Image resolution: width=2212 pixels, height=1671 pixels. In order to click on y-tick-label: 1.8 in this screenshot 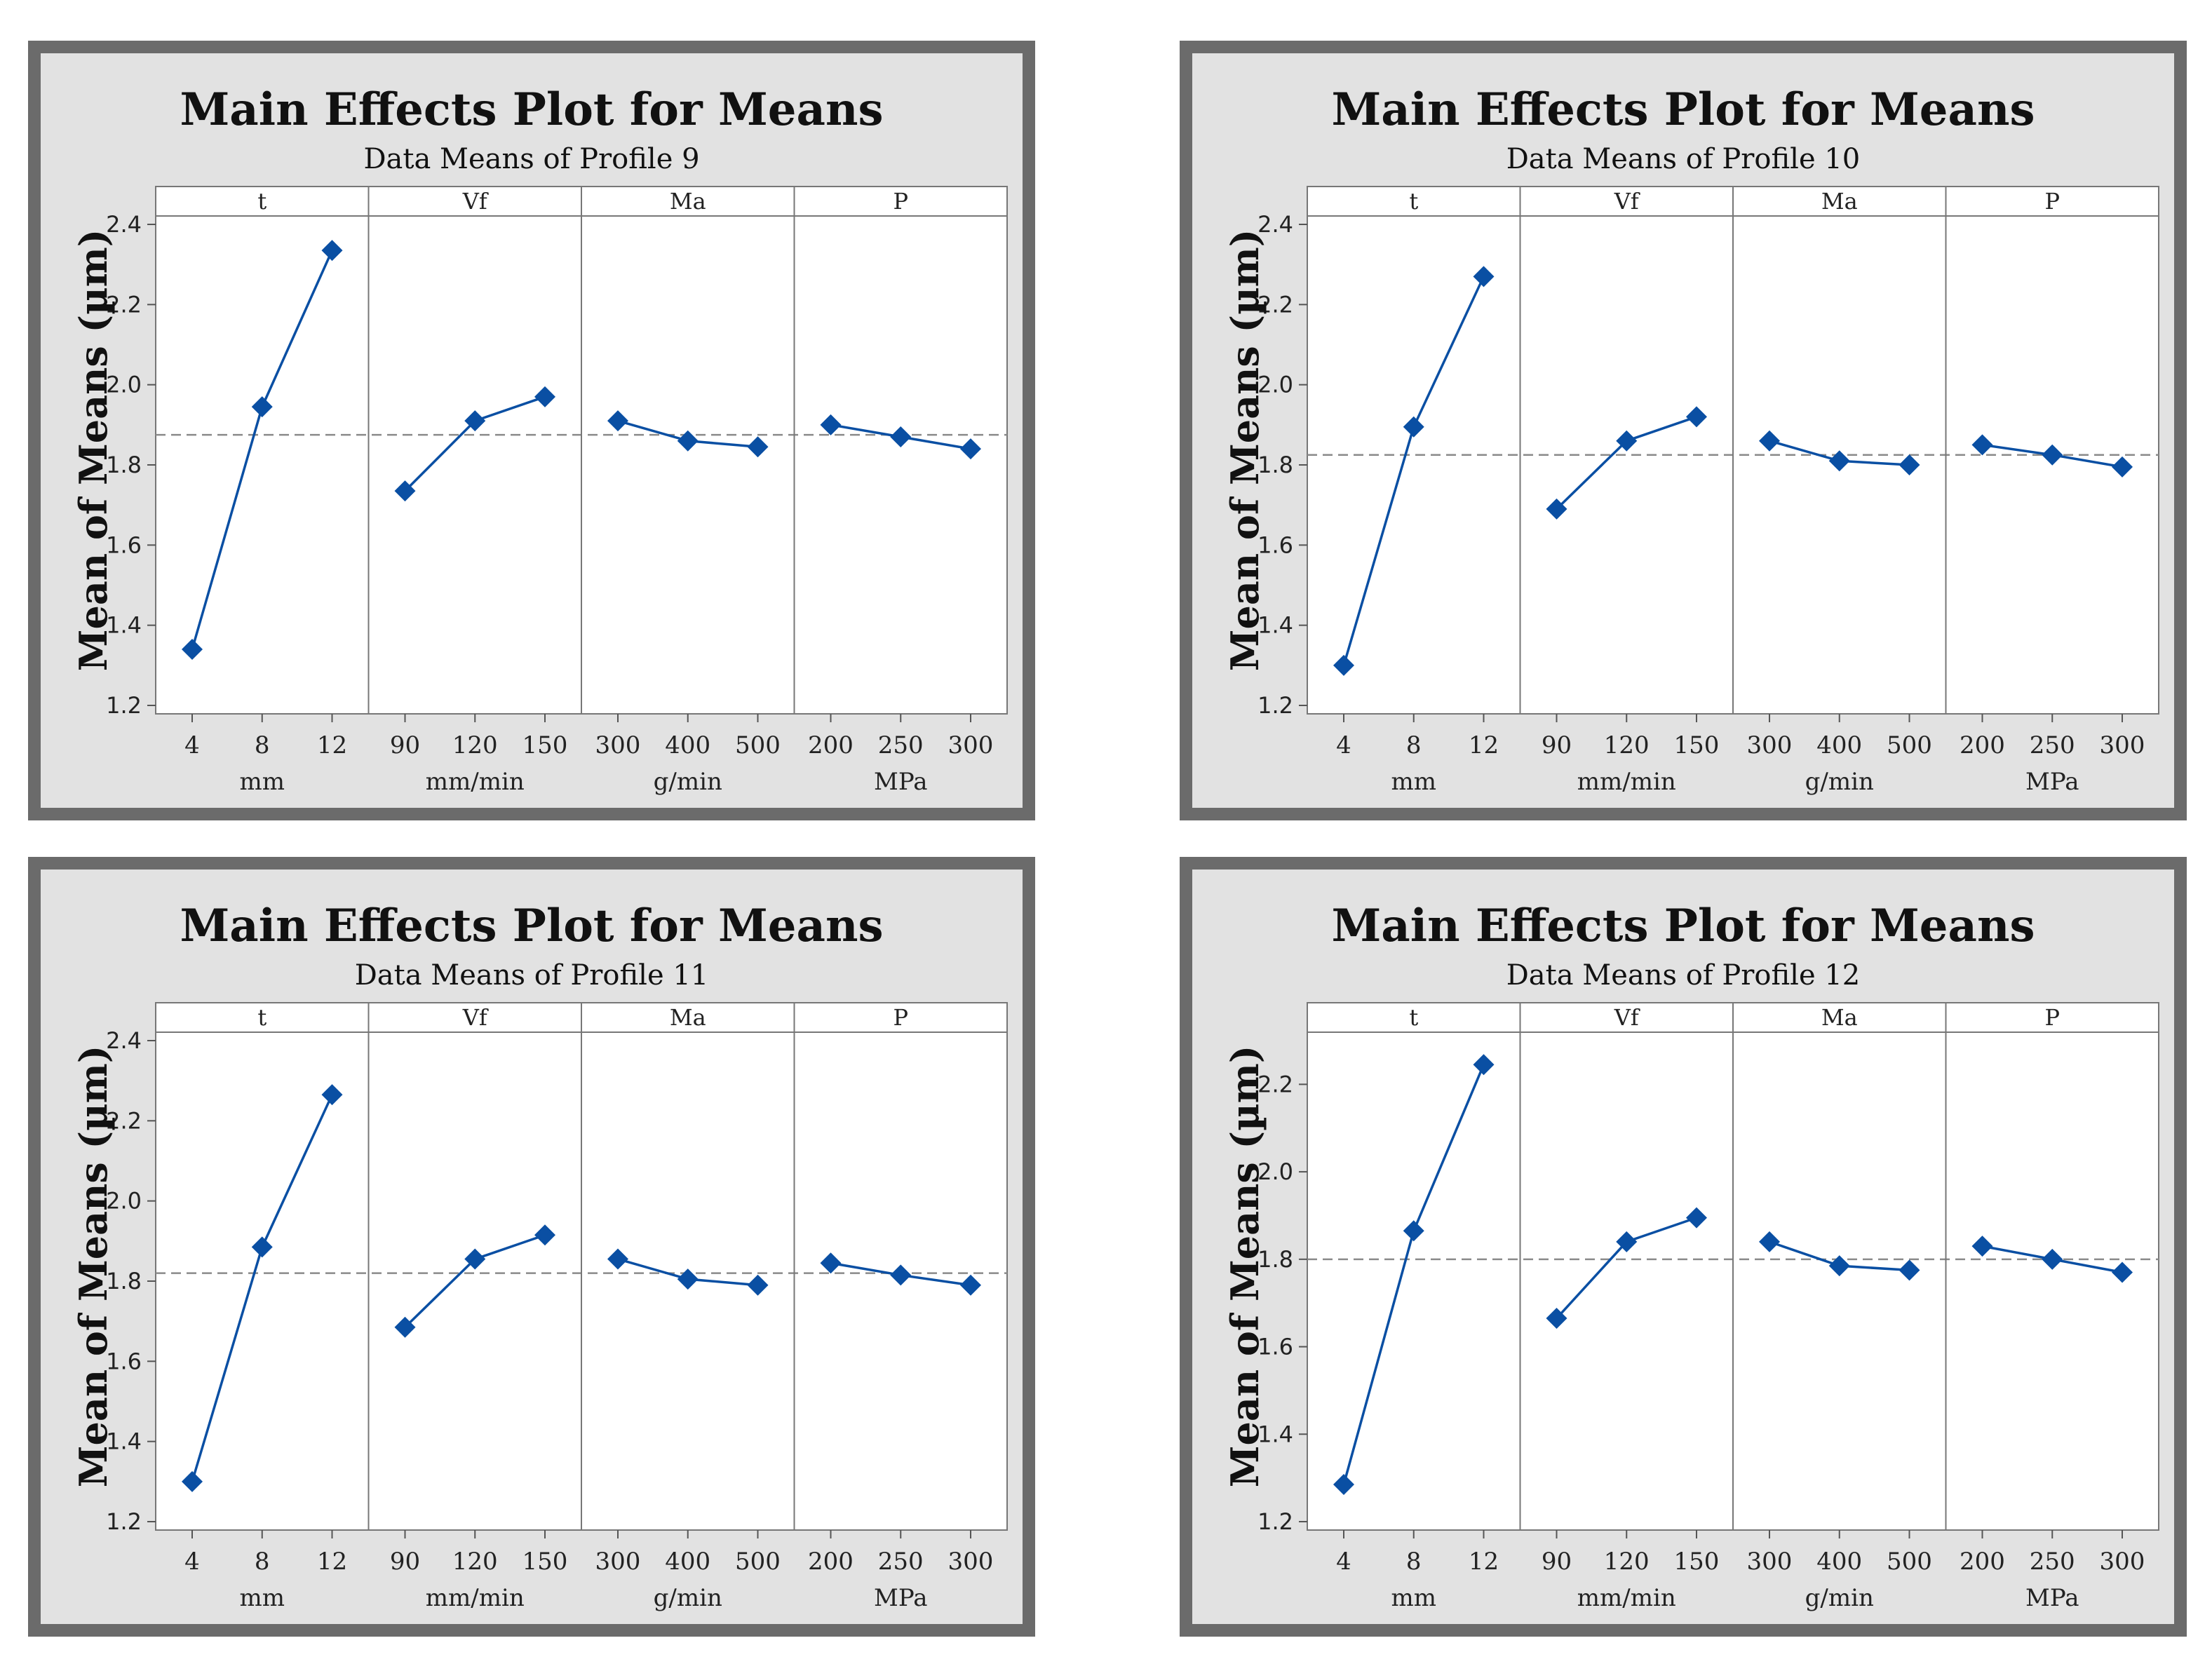, I will do `click(1275, 1259)`.